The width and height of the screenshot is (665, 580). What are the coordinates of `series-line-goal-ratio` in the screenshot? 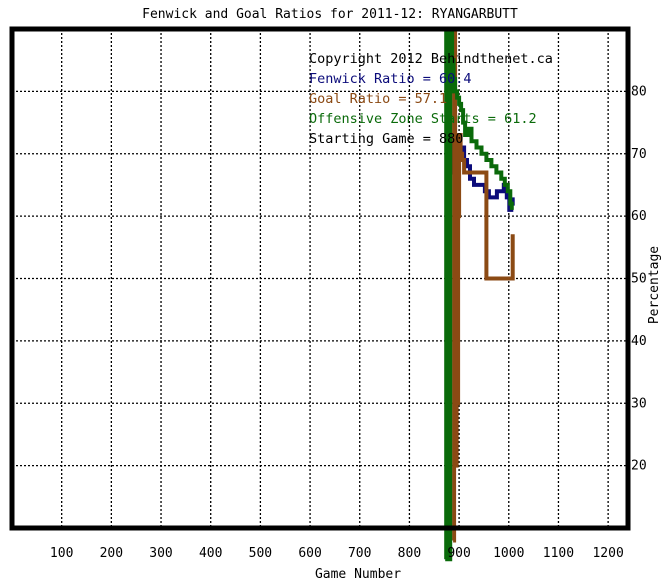 It's located at (483, 285).